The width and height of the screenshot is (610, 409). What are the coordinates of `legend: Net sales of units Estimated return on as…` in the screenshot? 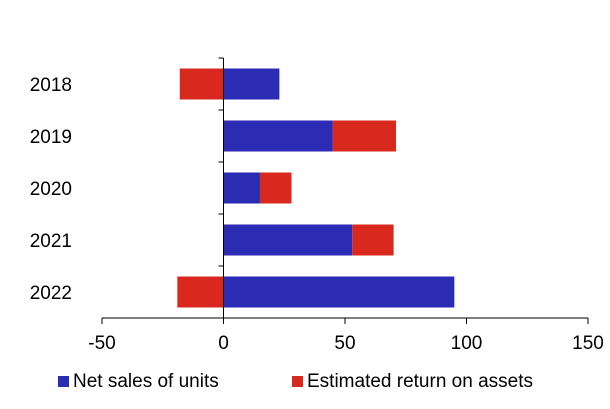 It's located at (295, 381).